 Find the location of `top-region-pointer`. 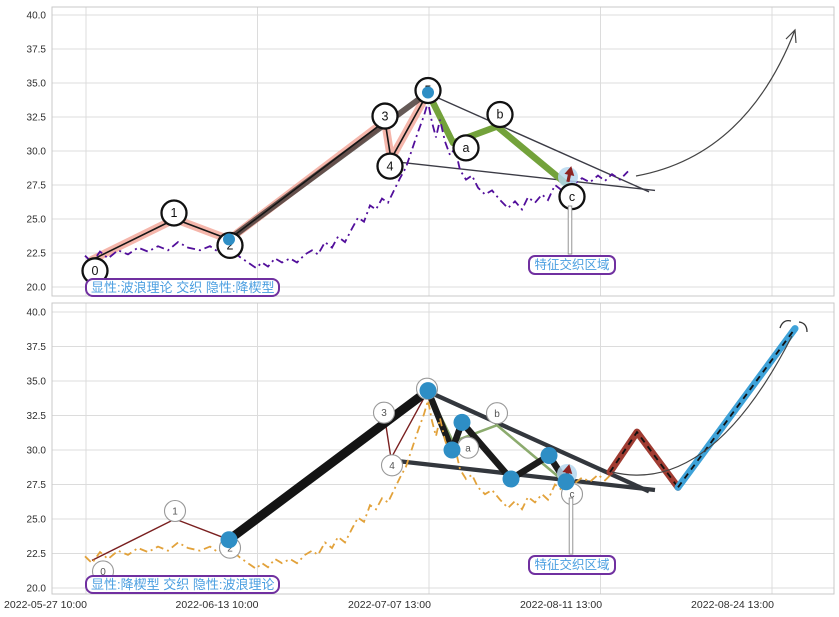

top-region-pointer is located at coordinates (570, 230).